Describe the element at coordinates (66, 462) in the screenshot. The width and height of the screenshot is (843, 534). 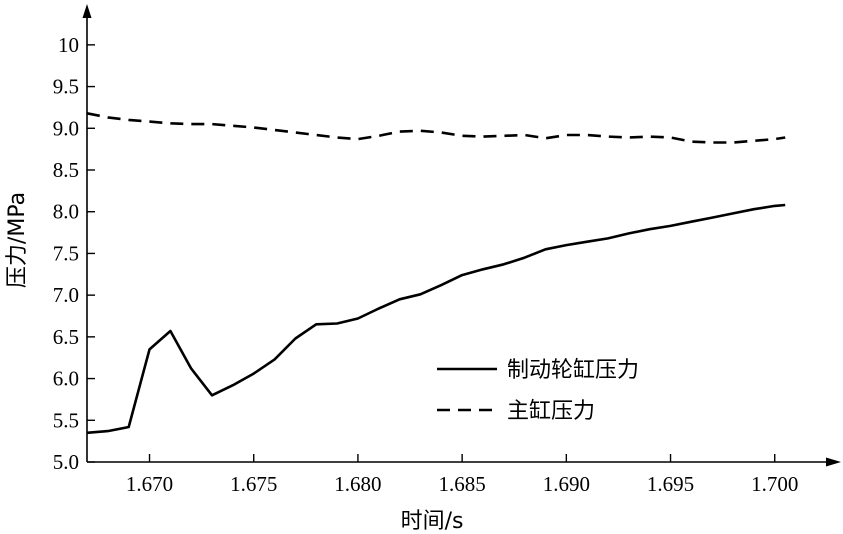
I see `y-tick-label: 5.0` at that location.